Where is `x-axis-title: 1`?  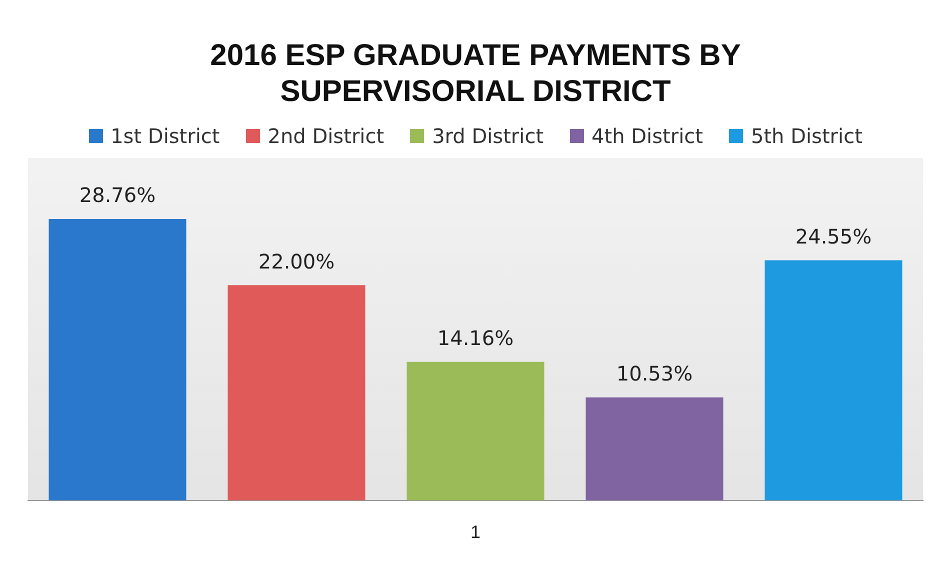
x-axis-title: 1 is located at coordinates (475, 532).